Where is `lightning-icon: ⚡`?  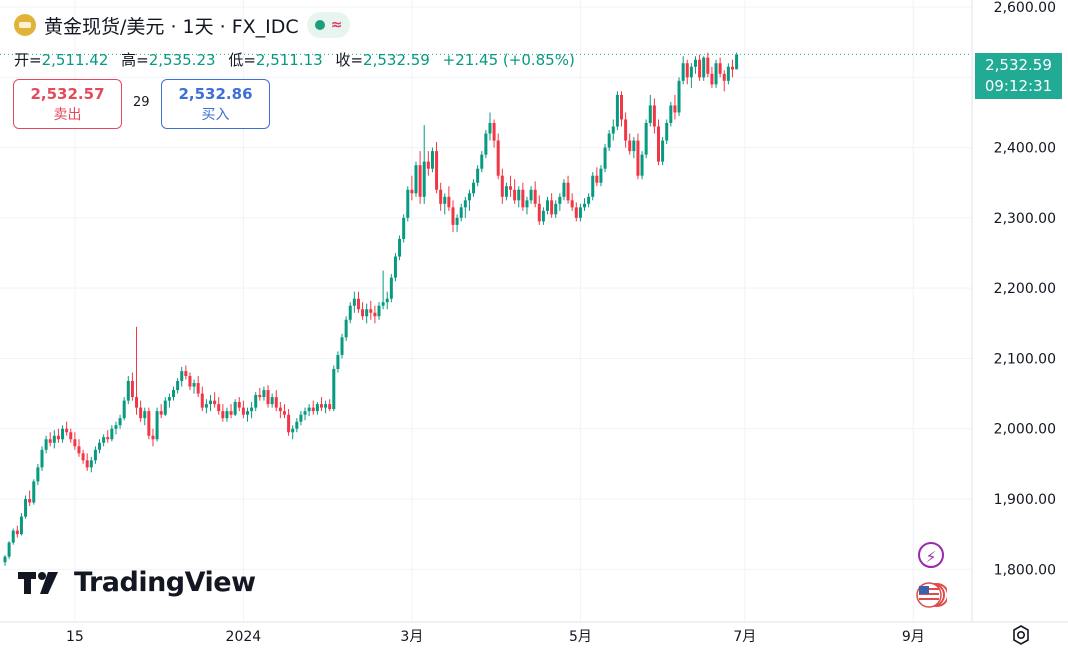 lightning-icon: ⚡ is located at coordinates (931, 555).